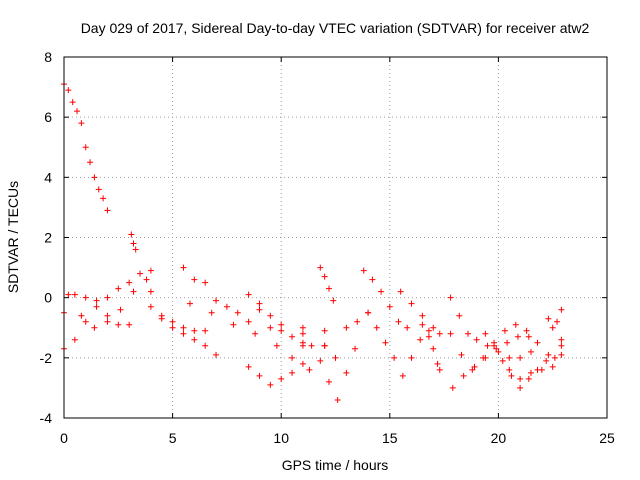 The height and width of the screenshot is (480, 640). I want to click on x-tick-label: 15, so click(390, 438).